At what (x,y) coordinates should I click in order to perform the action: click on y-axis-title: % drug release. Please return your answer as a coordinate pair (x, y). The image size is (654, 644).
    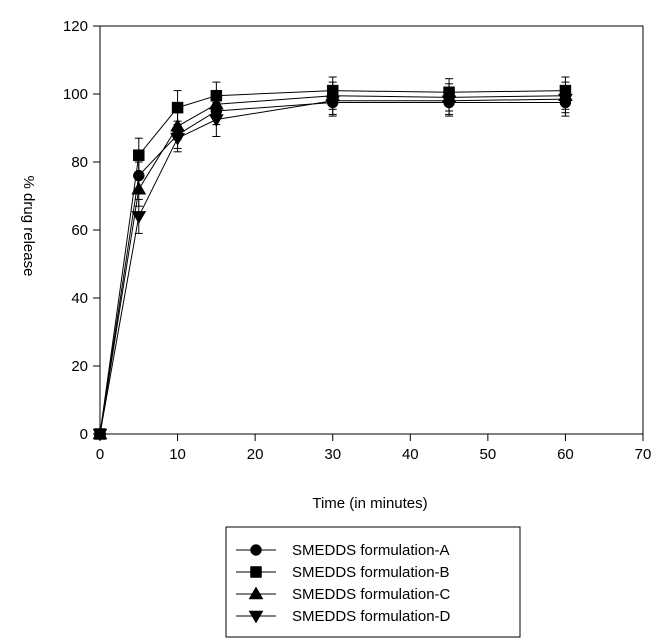
    Looking at the image, I should click on (28, 226).